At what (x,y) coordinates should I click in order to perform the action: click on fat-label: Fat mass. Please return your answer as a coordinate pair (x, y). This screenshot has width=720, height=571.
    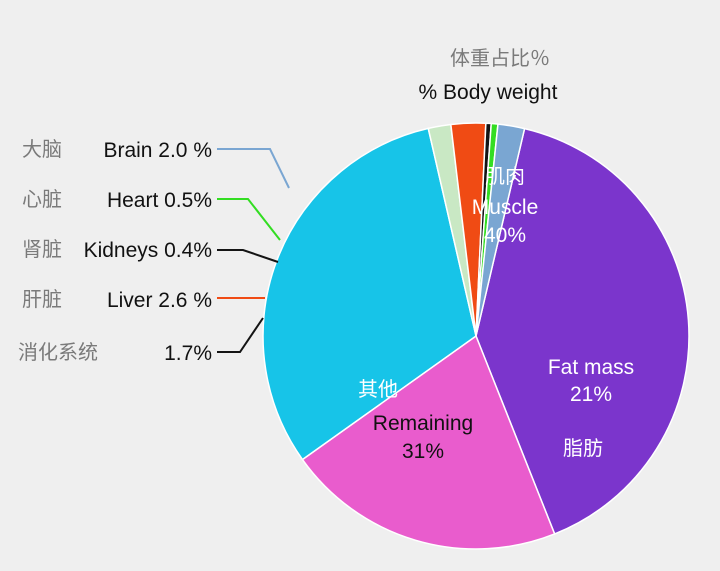
    Looking at the image, I should click on (591, 367).